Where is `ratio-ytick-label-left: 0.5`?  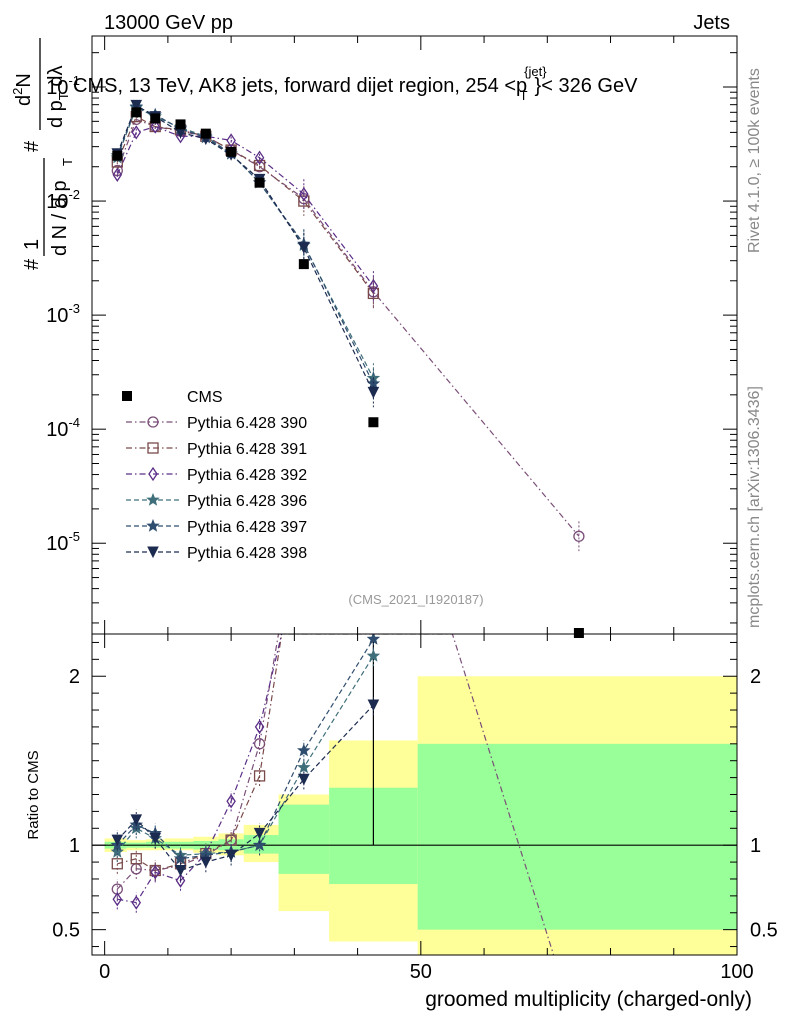
ratio-ytick-label-left: 0.5 is located at coordinates (66, 931).